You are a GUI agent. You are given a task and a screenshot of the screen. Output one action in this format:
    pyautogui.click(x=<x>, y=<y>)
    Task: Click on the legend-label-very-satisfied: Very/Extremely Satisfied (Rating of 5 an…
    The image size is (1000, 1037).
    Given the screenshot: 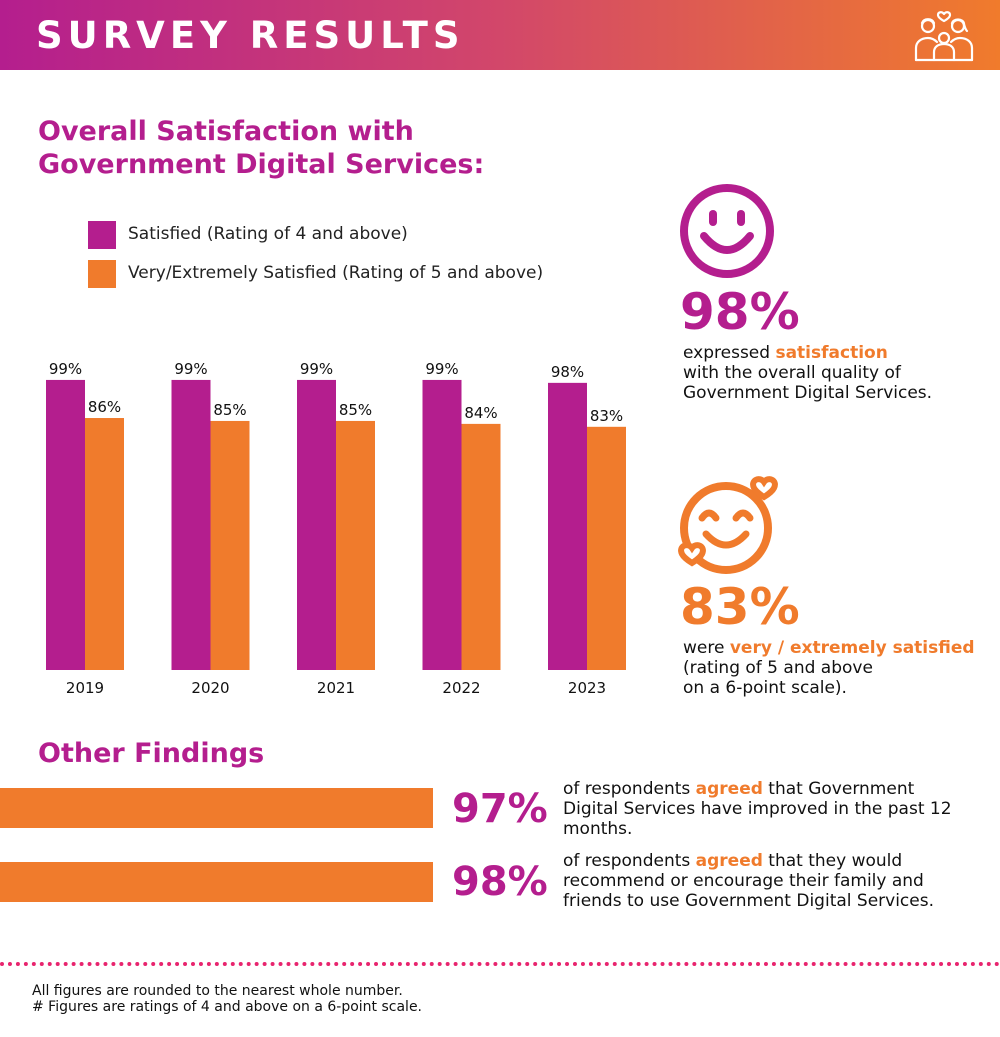 What is the action you would take?
    pyautogui.click(x=336, y=273)
    